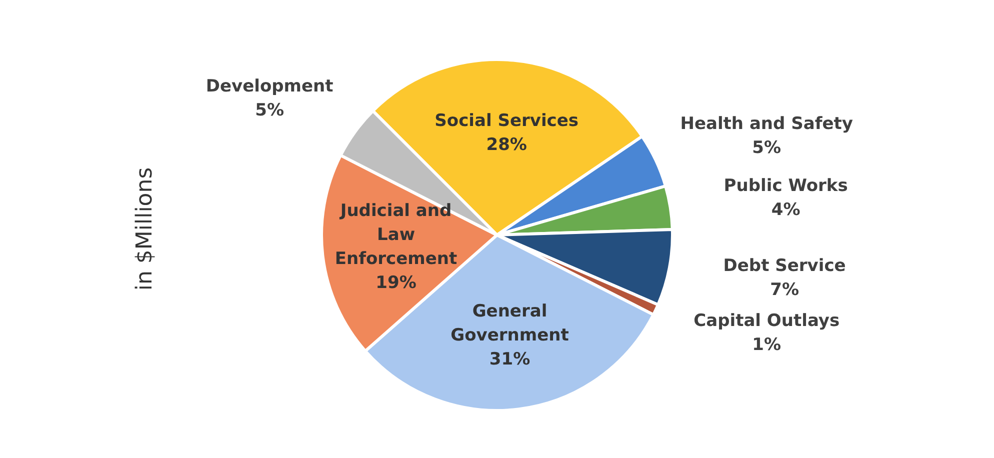 The image size is (994, 458). What do you see at coordinates (145, 229) in the screenshot?
I see `text: in $Millions` at bounding box center [145, 229].